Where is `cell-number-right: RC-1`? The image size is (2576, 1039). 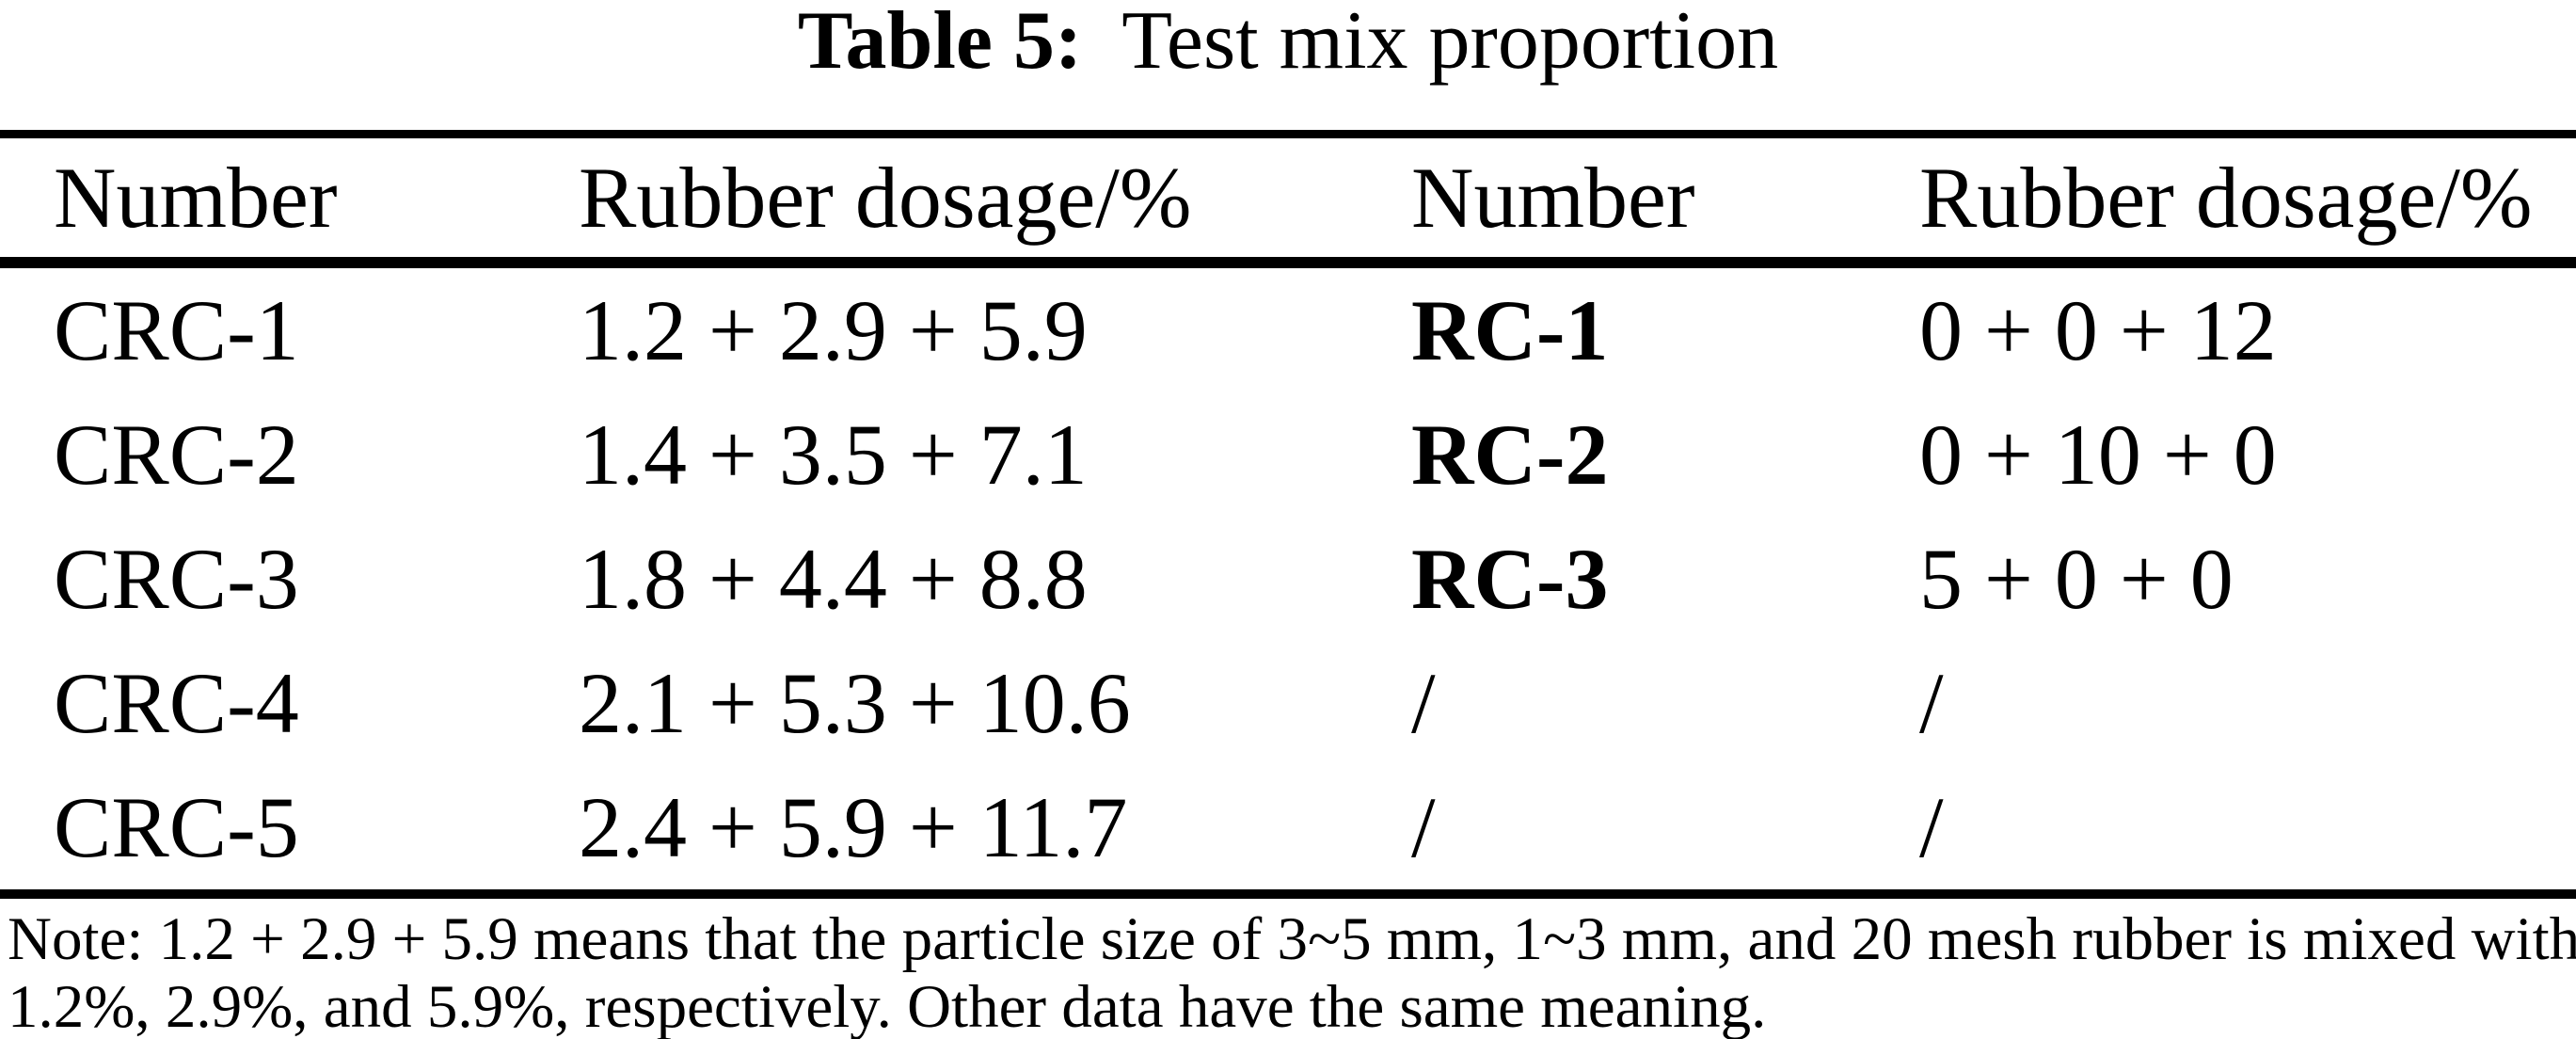 cell-number-right: RC-1 is located at coordinates (1510, 330).